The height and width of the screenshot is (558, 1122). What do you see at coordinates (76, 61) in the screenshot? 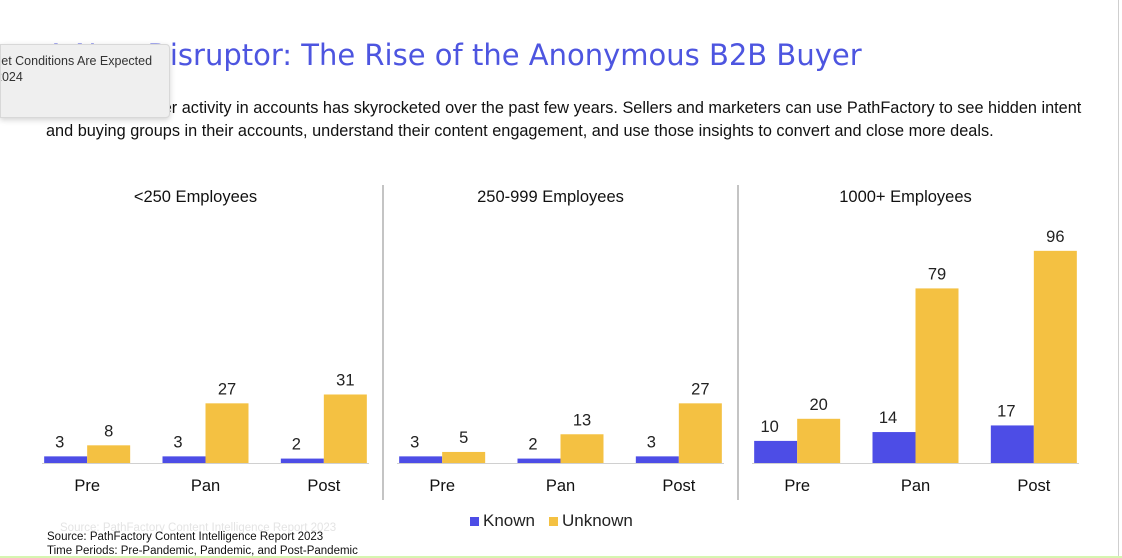
I see `tooltip-line-1: ket Conditions Are Expected` at bounding box center [76, 61].